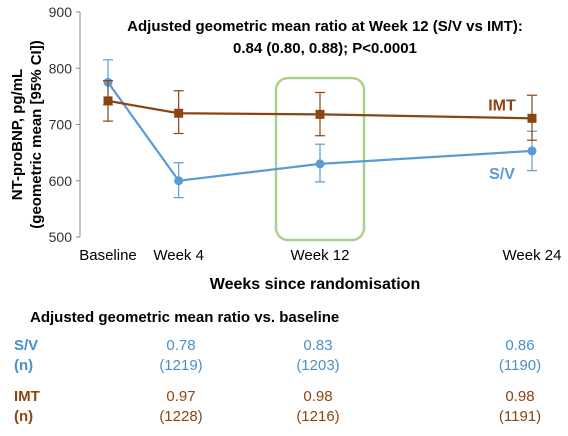 This screenshot has height=436, width=568. Describe the element at coordinates (520, 365) in the screenshot. I see `table-cell: (1190)` at that location.